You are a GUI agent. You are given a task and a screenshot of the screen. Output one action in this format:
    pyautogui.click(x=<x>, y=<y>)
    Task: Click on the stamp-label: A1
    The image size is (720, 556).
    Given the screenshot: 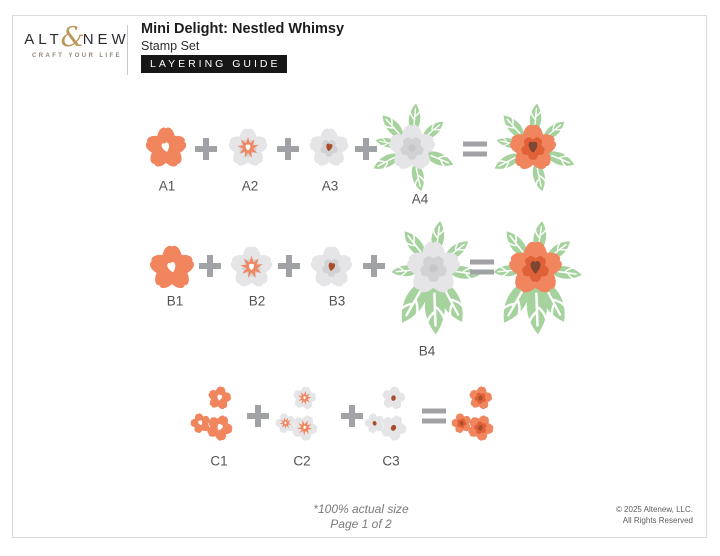 What is the action you would take?
    pyautogui.click(x=167, y=186)
    